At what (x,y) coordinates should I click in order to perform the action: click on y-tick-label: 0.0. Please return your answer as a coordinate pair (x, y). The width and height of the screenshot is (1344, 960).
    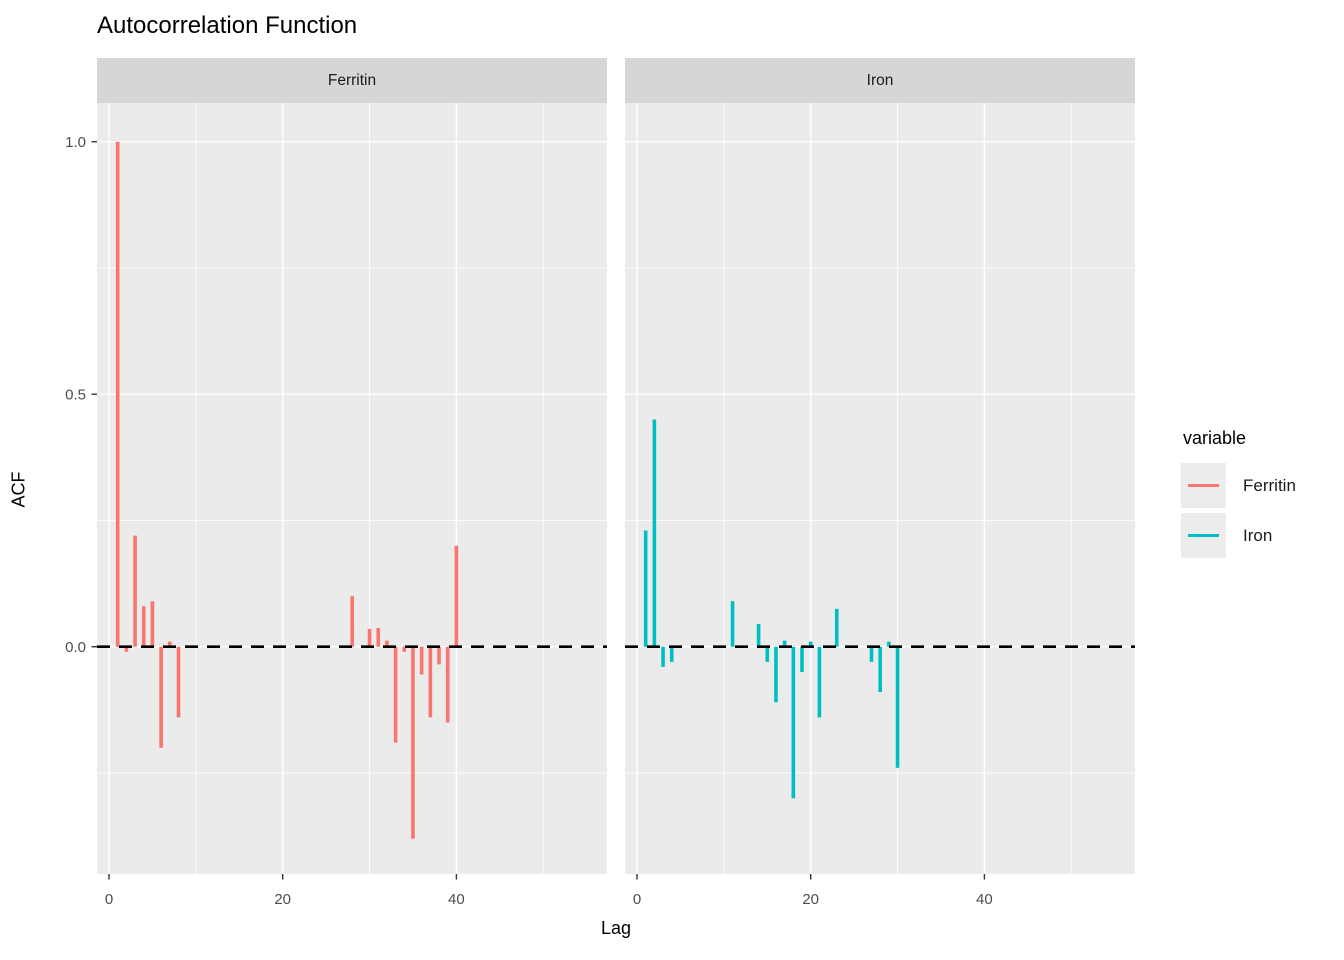
    Looking at the image, I should click on (75, 647).